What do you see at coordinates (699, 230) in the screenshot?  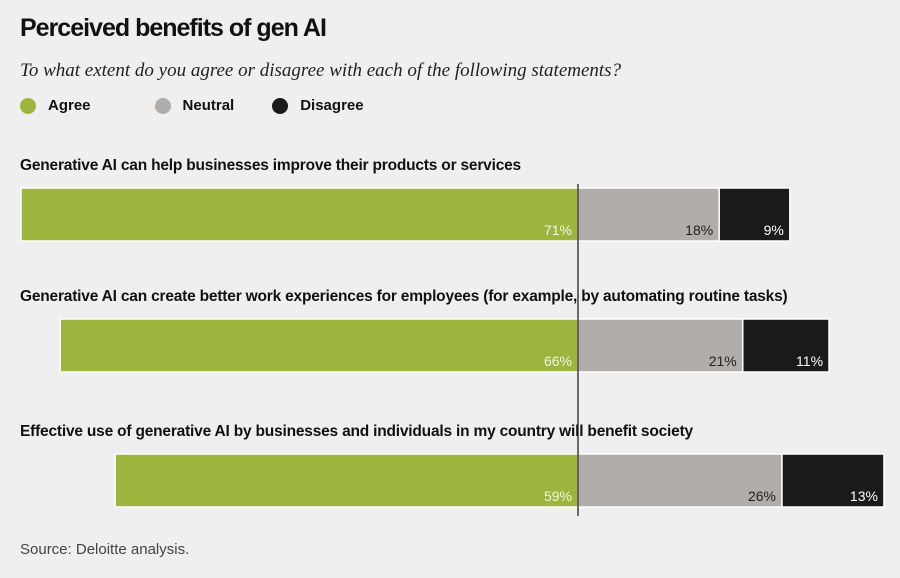 I see `data-label: 18%` at bounding box center [699, 230].